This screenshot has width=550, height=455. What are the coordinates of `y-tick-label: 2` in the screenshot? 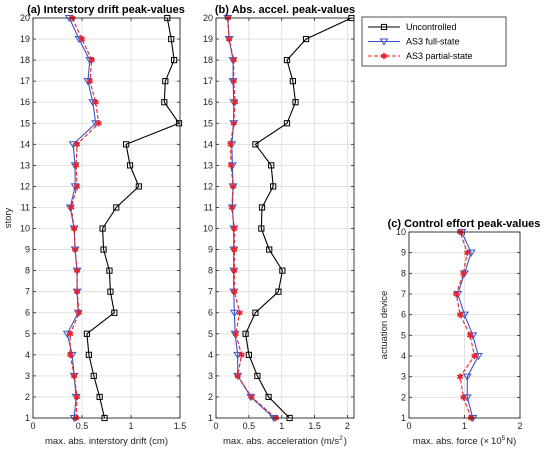 It's located at (210, 397).